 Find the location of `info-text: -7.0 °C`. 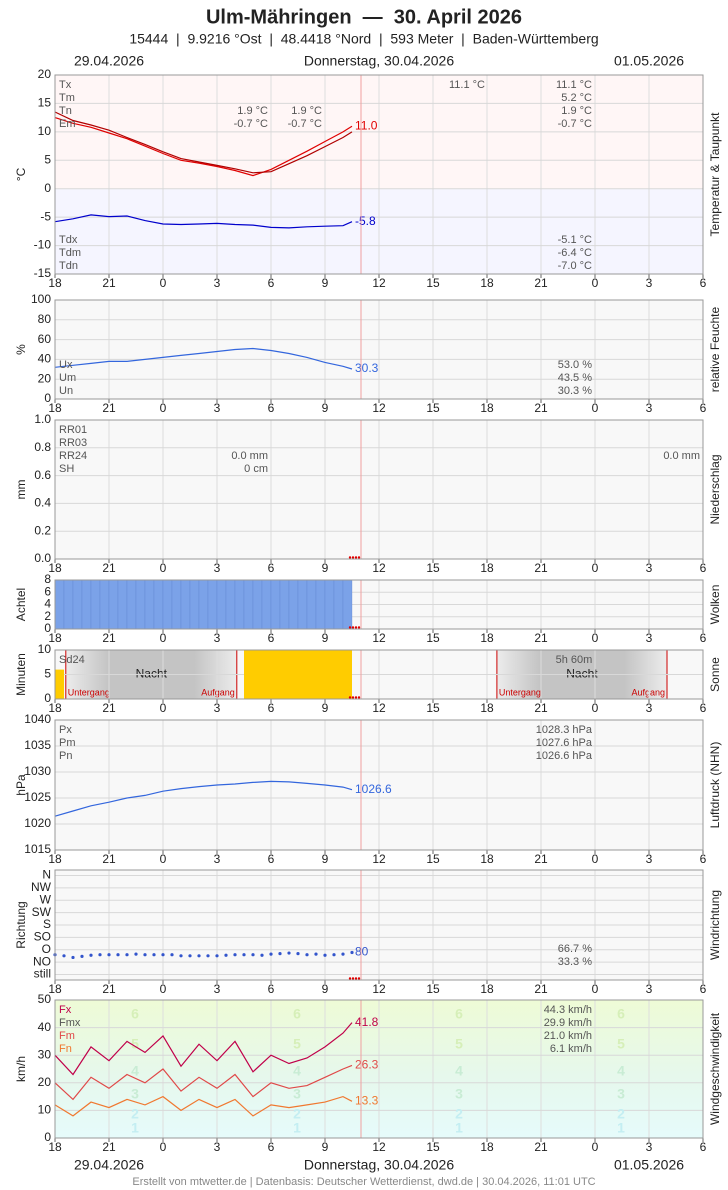

info-text: -7.0 °C is located at coordinates (575, 266).